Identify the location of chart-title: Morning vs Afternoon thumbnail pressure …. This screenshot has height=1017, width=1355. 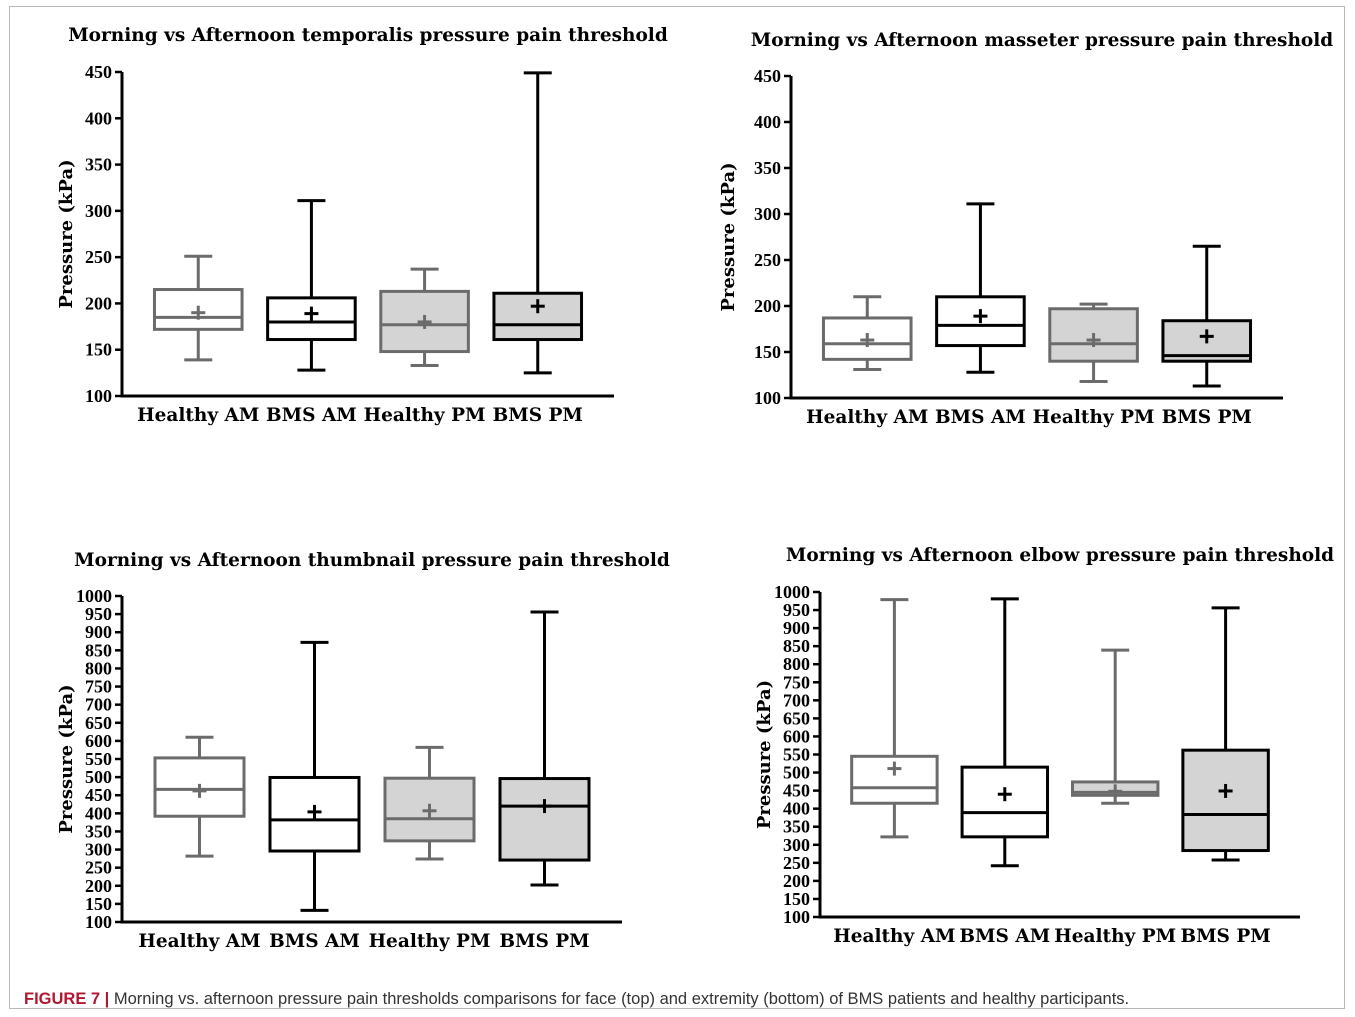
(372, 560).